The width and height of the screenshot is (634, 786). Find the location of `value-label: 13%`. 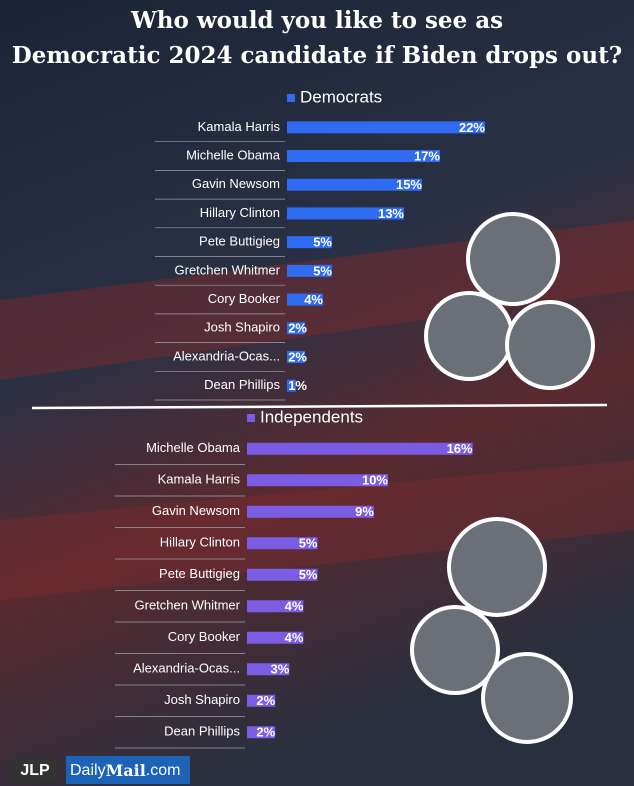

value-label: 13% is located at coordinates (391, 213).